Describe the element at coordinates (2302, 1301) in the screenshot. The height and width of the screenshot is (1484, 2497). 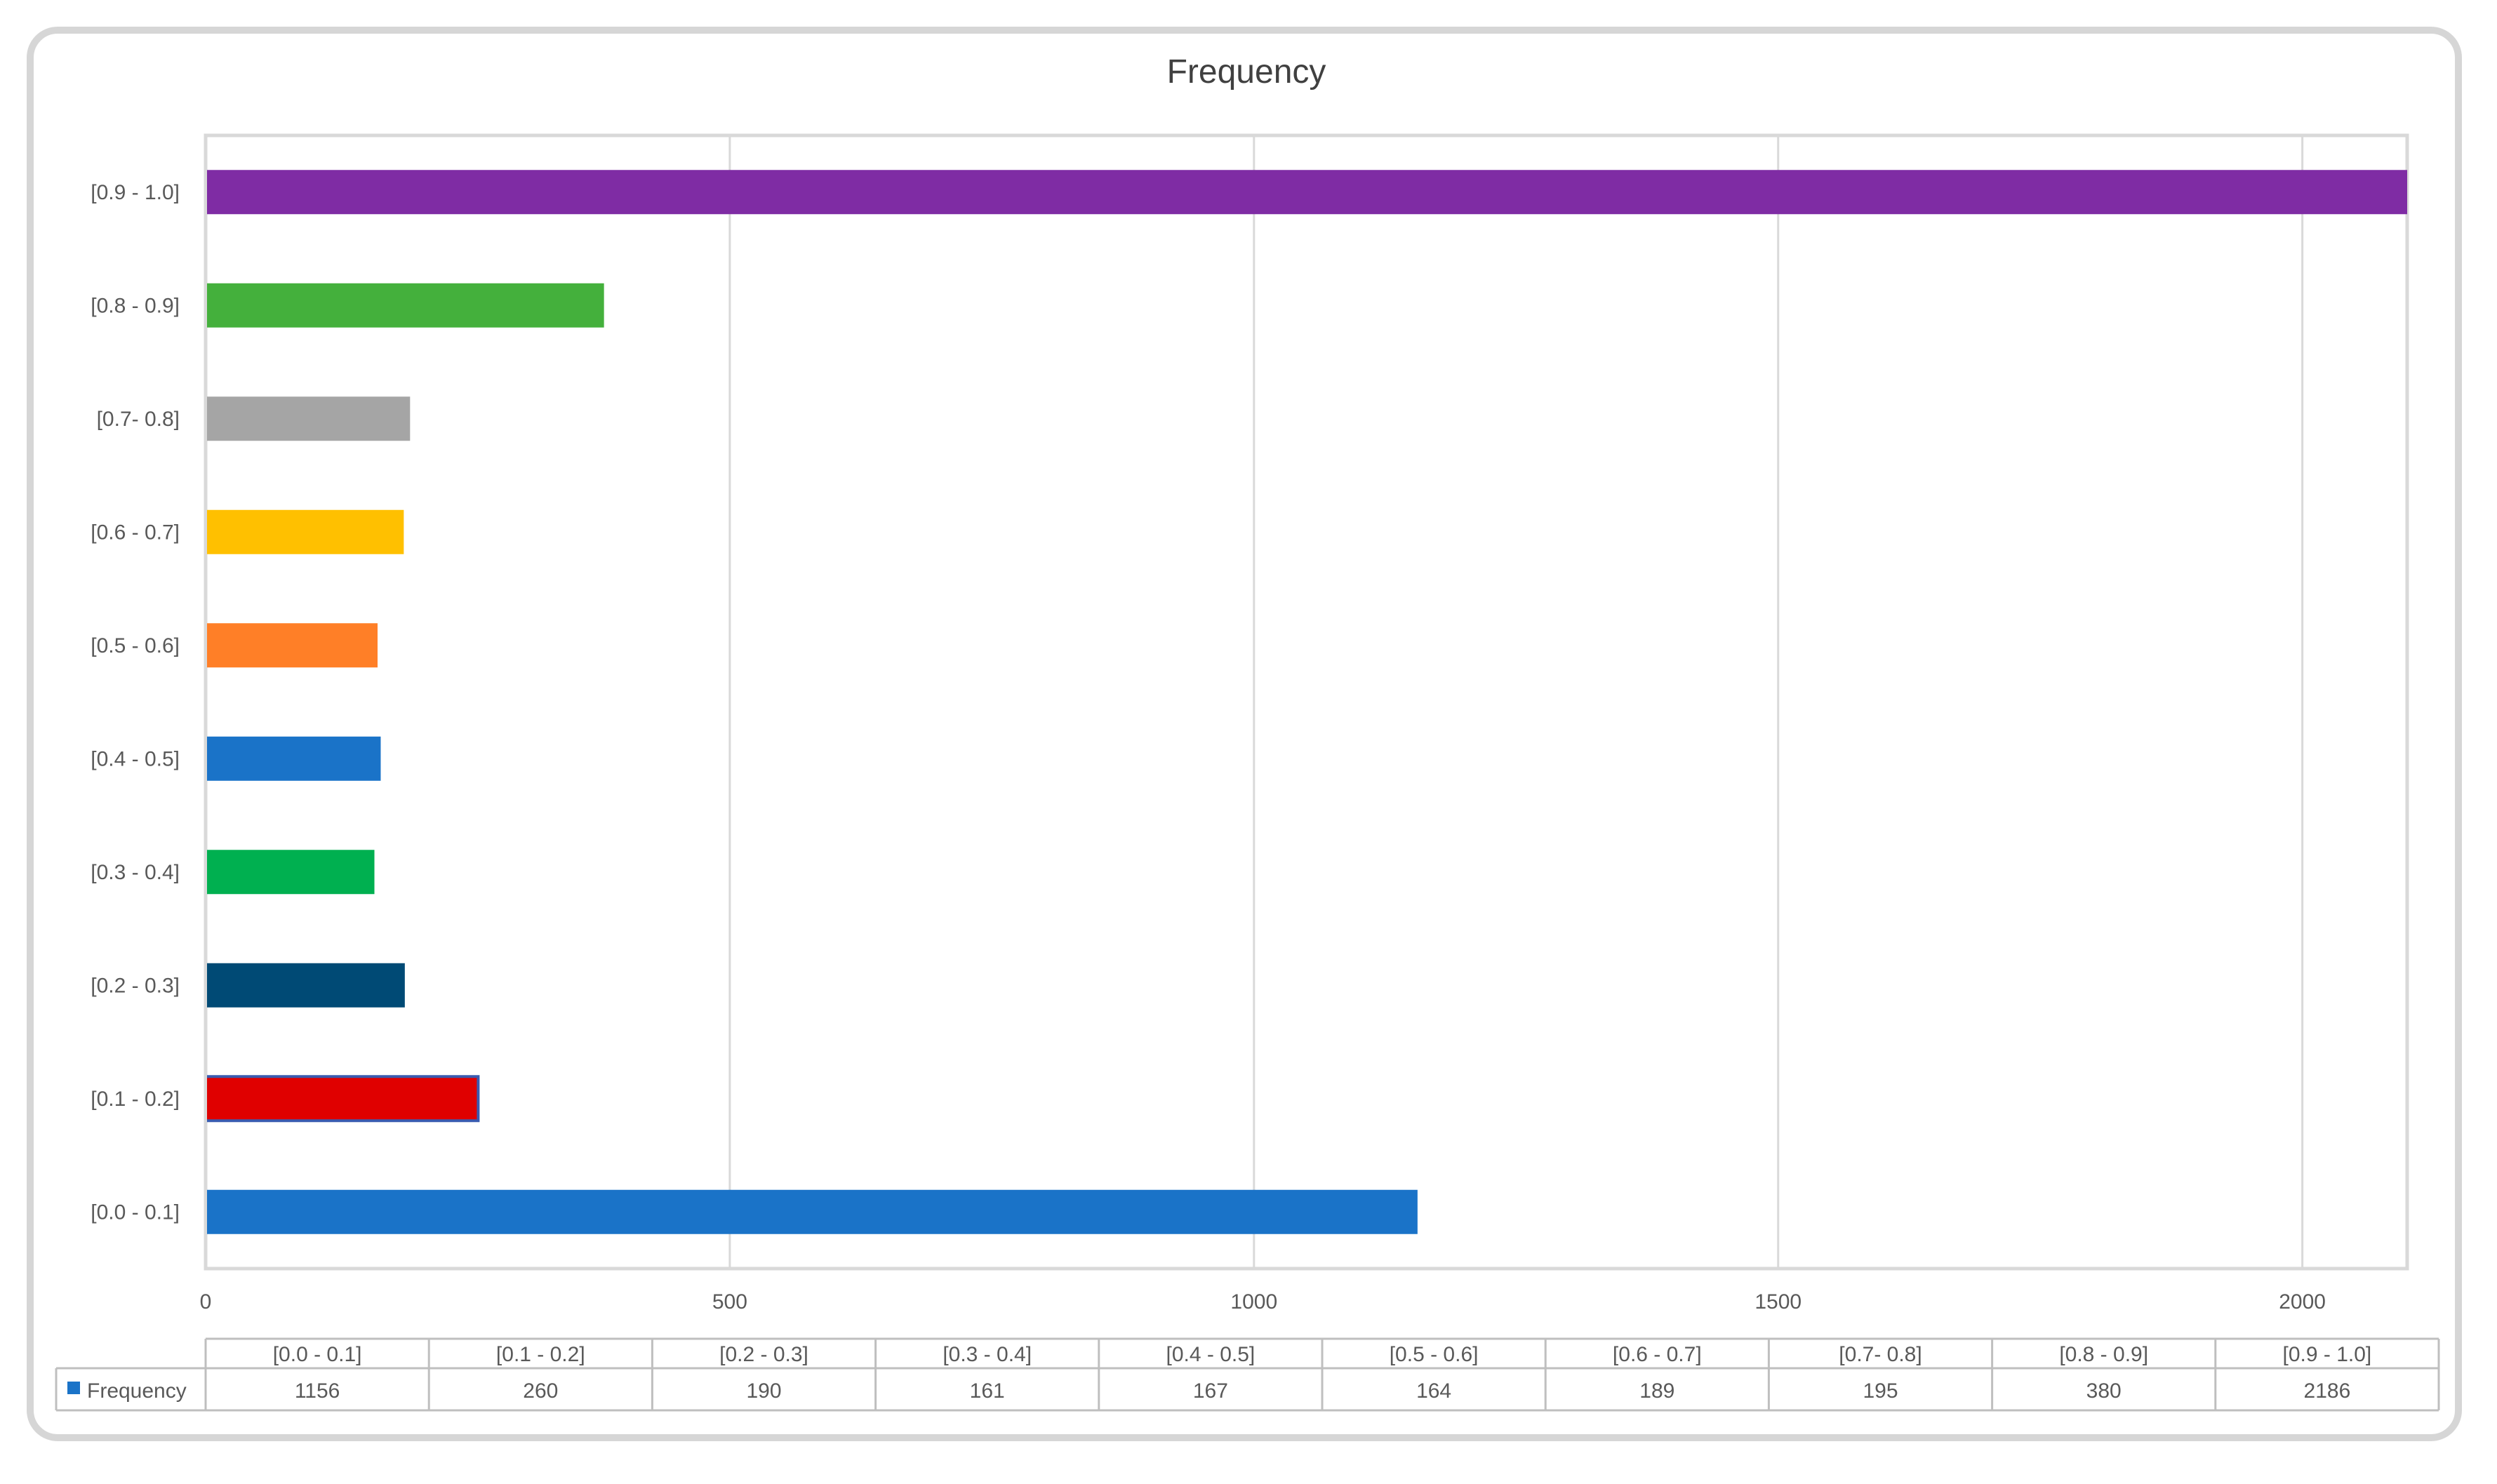
I see `x-tick-label: 2000` at that location.